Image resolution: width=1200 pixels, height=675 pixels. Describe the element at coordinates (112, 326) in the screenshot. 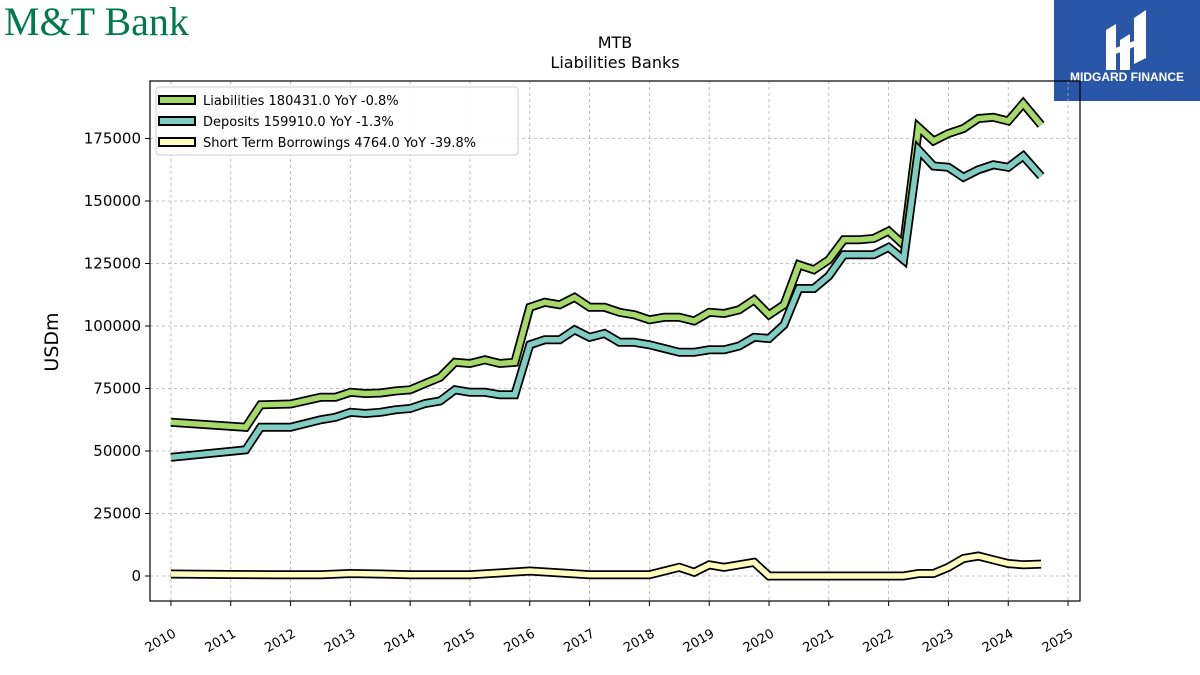

I see `y-tick-label: 100000` at that location.